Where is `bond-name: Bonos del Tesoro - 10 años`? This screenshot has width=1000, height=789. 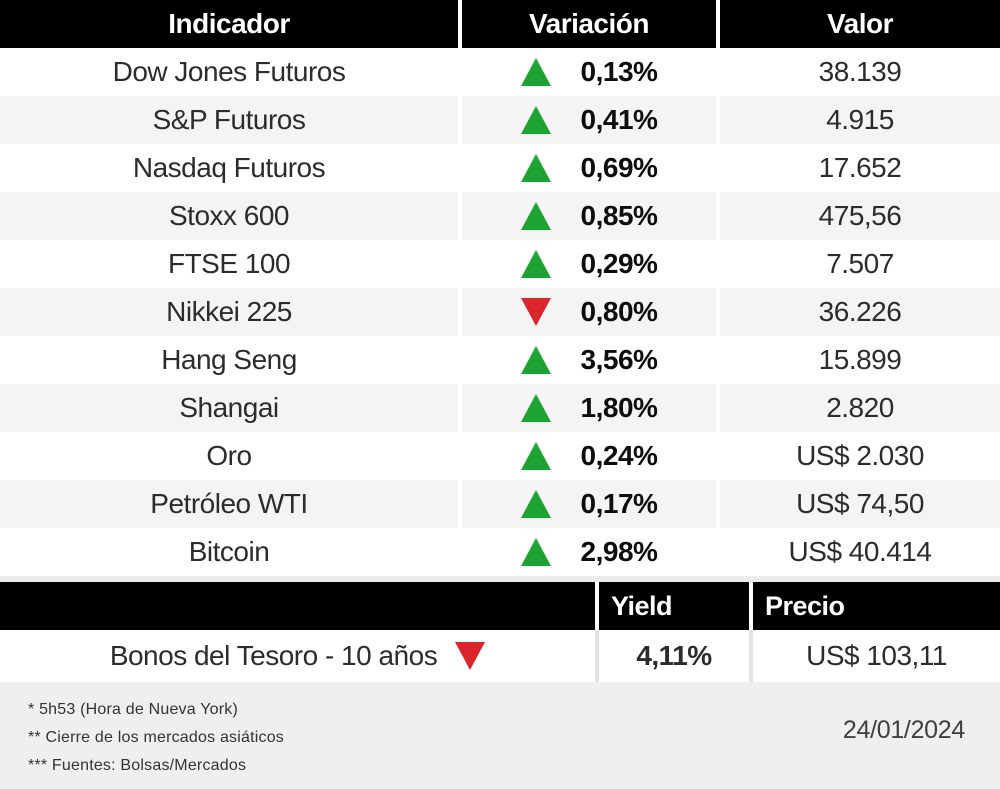
bond-name: Bonos del Tesoro - 10 años is located at coordinates (273, 655).